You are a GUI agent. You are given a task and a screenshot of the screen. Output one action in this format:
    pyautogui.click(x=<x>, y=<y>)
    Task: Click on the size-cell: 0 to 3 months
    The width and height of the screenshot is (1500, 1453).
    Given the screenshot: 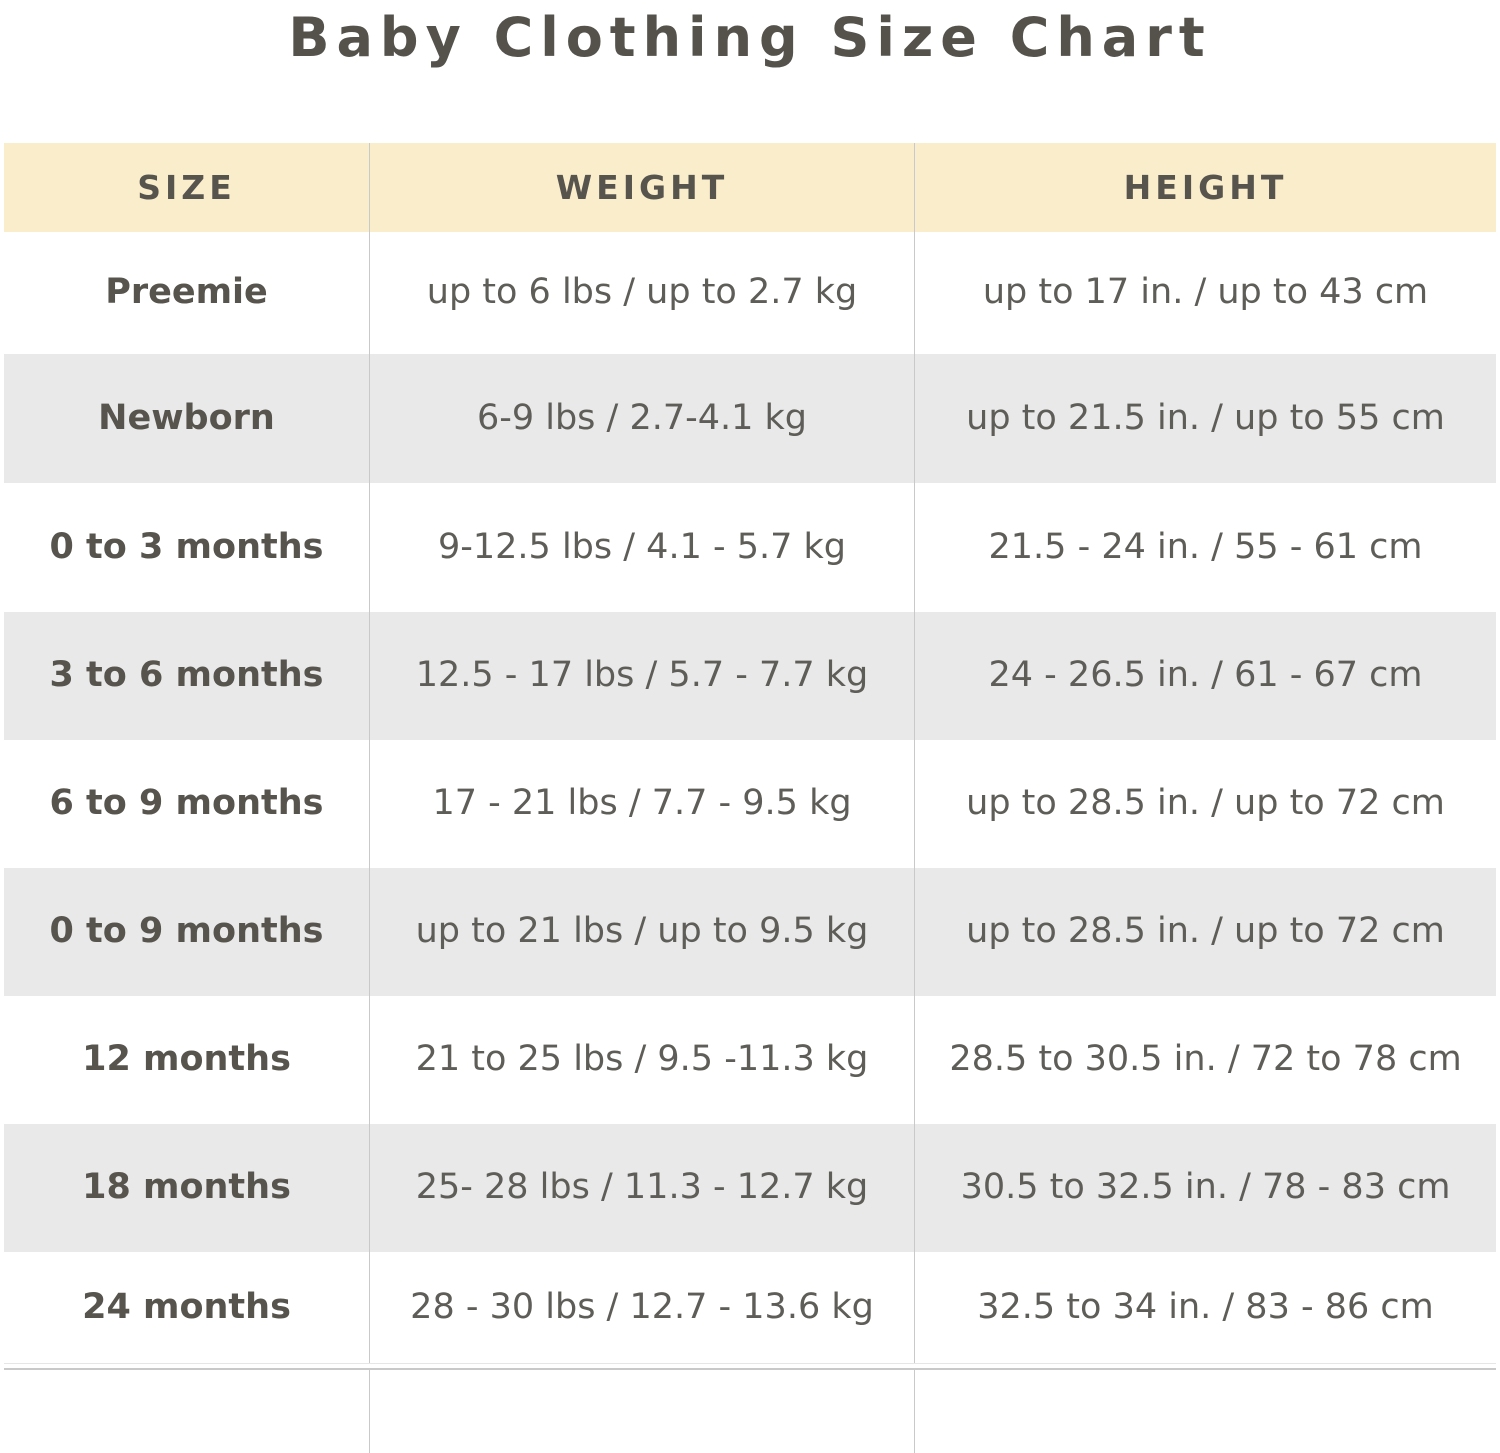 What is the action you would take?
    pyautogui.click(x=187, y=547)
    